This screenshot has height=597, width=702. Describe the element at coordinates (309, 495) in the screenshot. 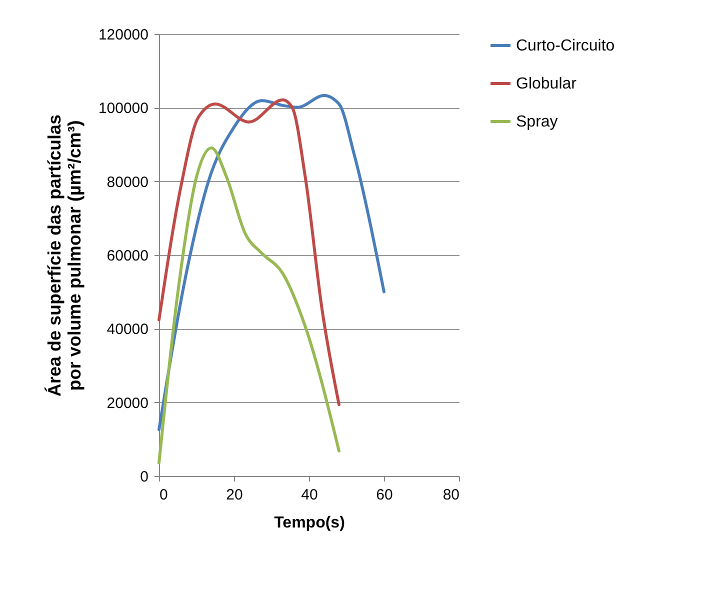

I see `x-tick-label: 40` at that location.